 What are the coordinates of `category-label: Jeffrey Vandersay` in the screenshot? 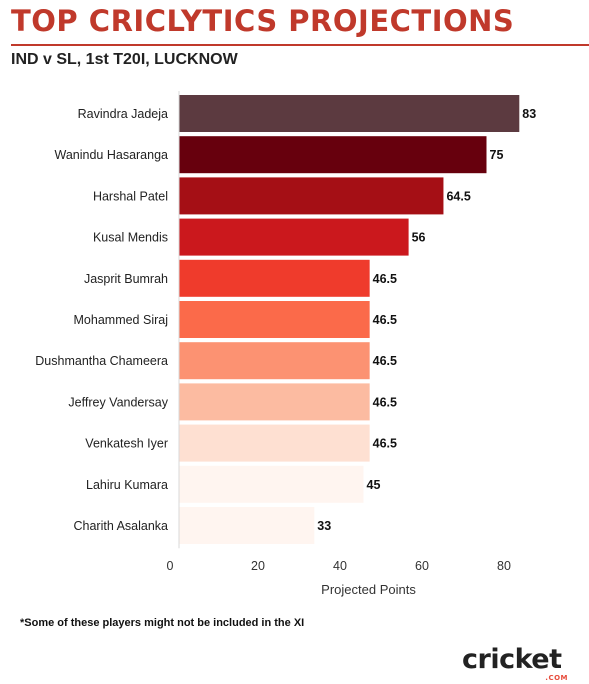 It's located at (118, 402).